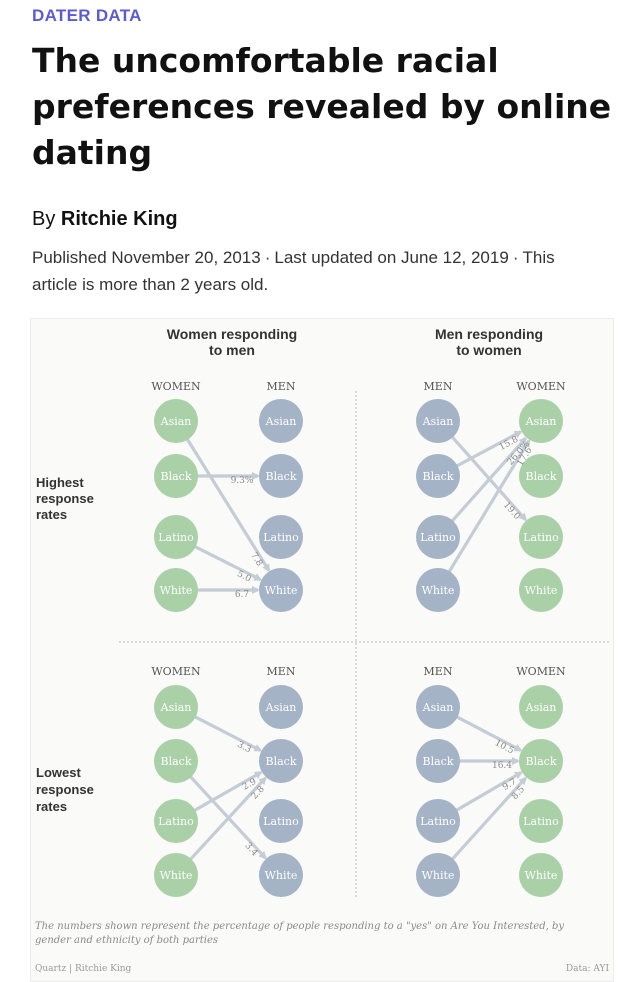 This screenshot has width=640, height=982. What do you see at coordinates (65, 789) in the screenshot?
I see `row-title-bottom: response` at bounding box center [65, 789].